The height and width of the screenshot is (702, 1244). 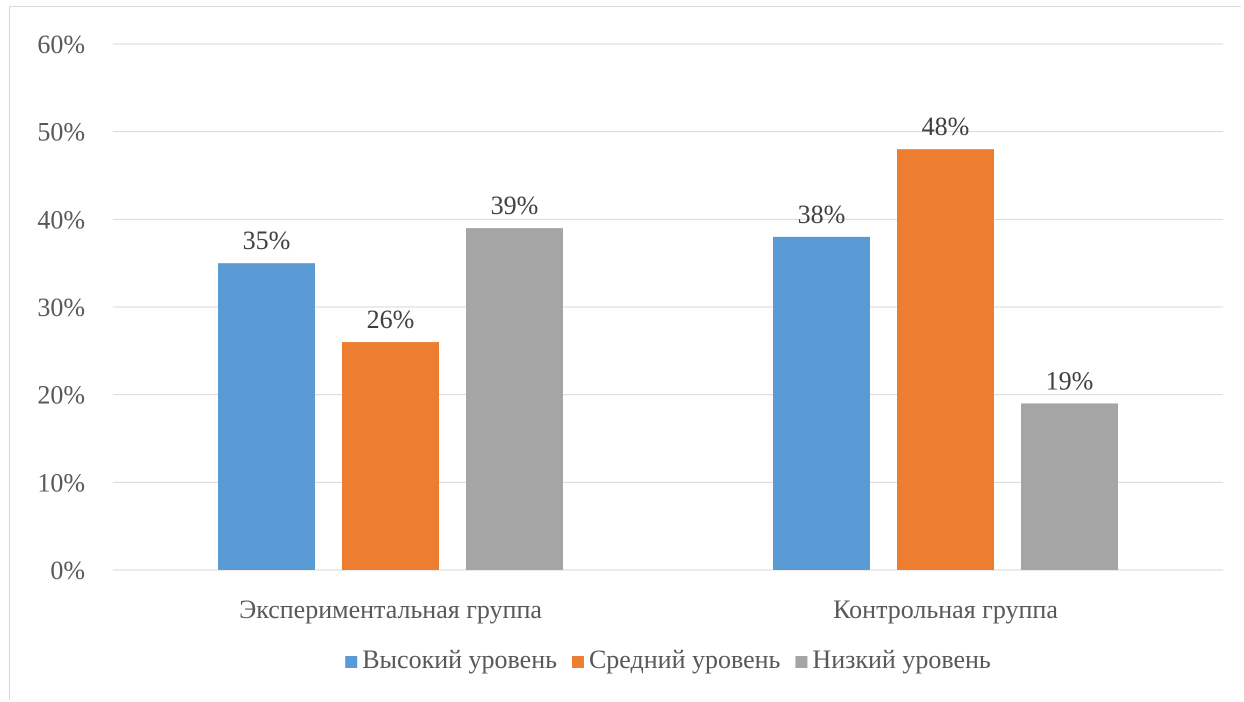 I want to click on y-tick-label: 20%, so click(x=61, y=395).